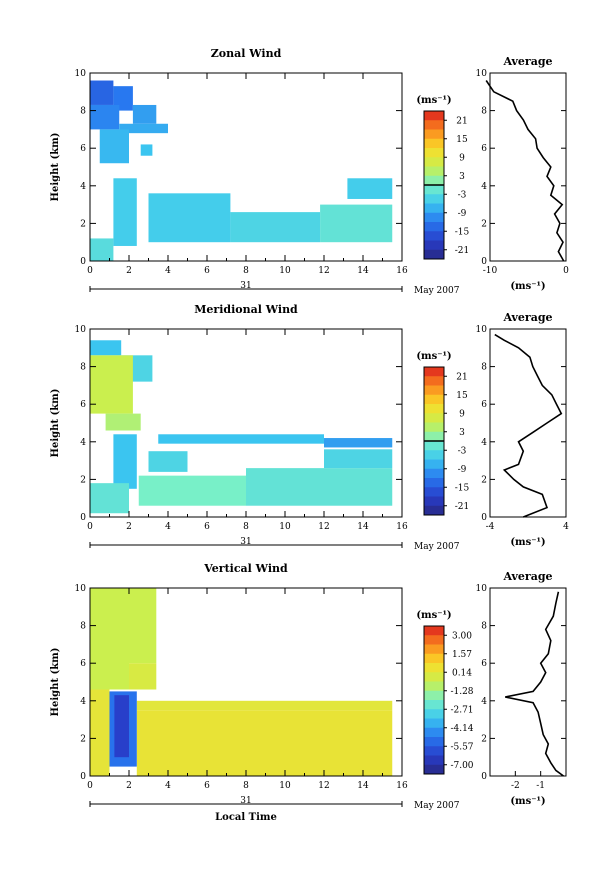 The image size is (616, 873). What do you see at coordinates (461, 766) in the screenshot?
I see `colorbar-label: -7.00` at bounding box center [461, 766].